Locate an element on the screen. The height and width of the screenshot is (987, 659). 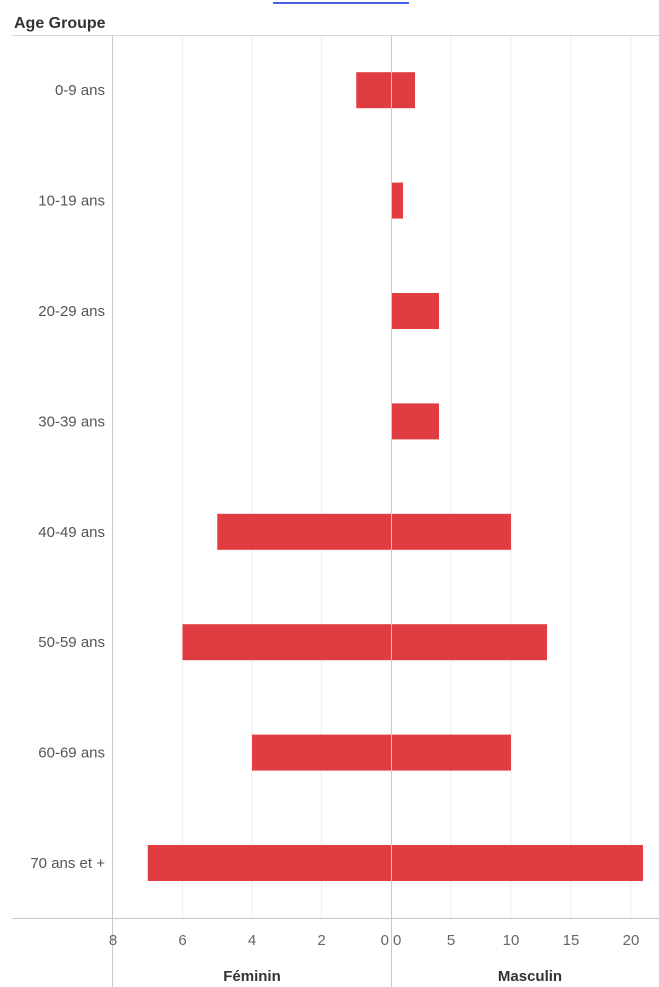
category-label: 70 ans et + is located at coordinates (67, 863).